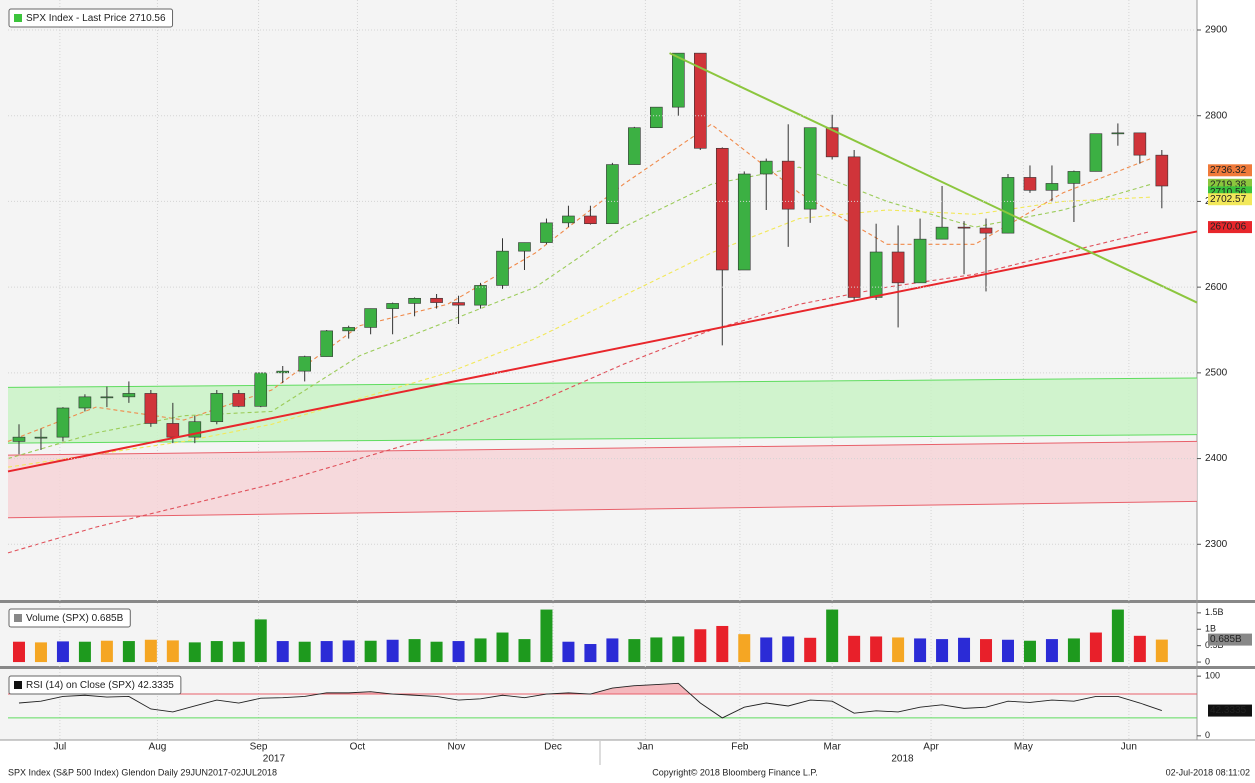 The image size is (1255, 783). I want to click on y-tick-label: 2800, so click(1216, 115).